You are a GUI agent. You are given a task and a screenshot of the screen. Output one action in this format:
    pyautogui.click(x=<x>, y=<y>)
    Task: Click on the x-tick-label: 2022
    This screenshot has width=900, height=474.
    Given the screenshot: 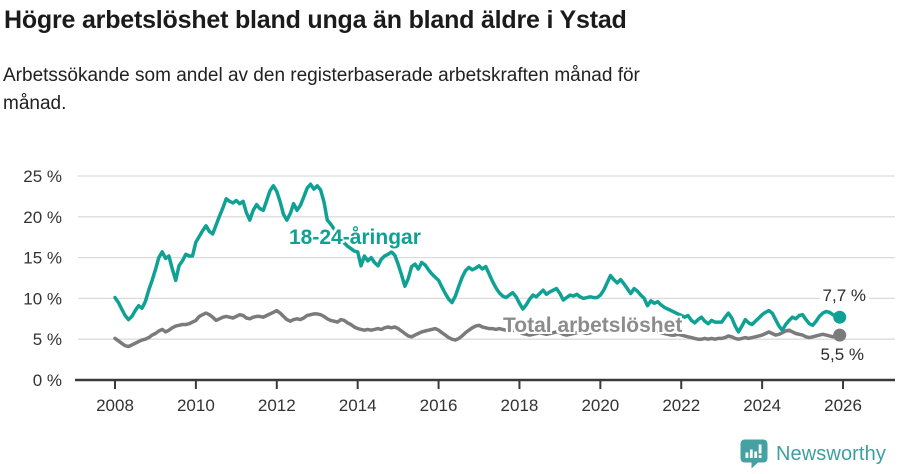 What is the action you would take?
    pyautogui.click(x=681, y=405)
    